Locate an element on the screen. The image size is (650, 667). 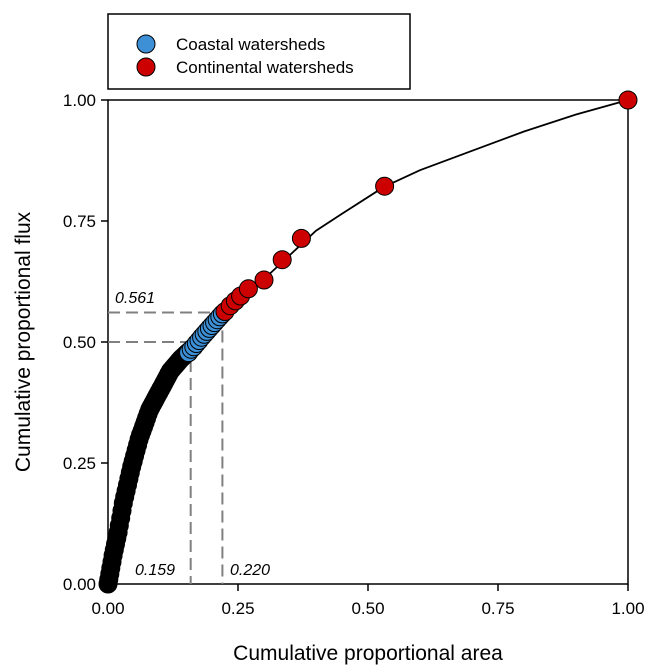
legend-label-continental: Continental watersheds is located at coordinates (265, 67).